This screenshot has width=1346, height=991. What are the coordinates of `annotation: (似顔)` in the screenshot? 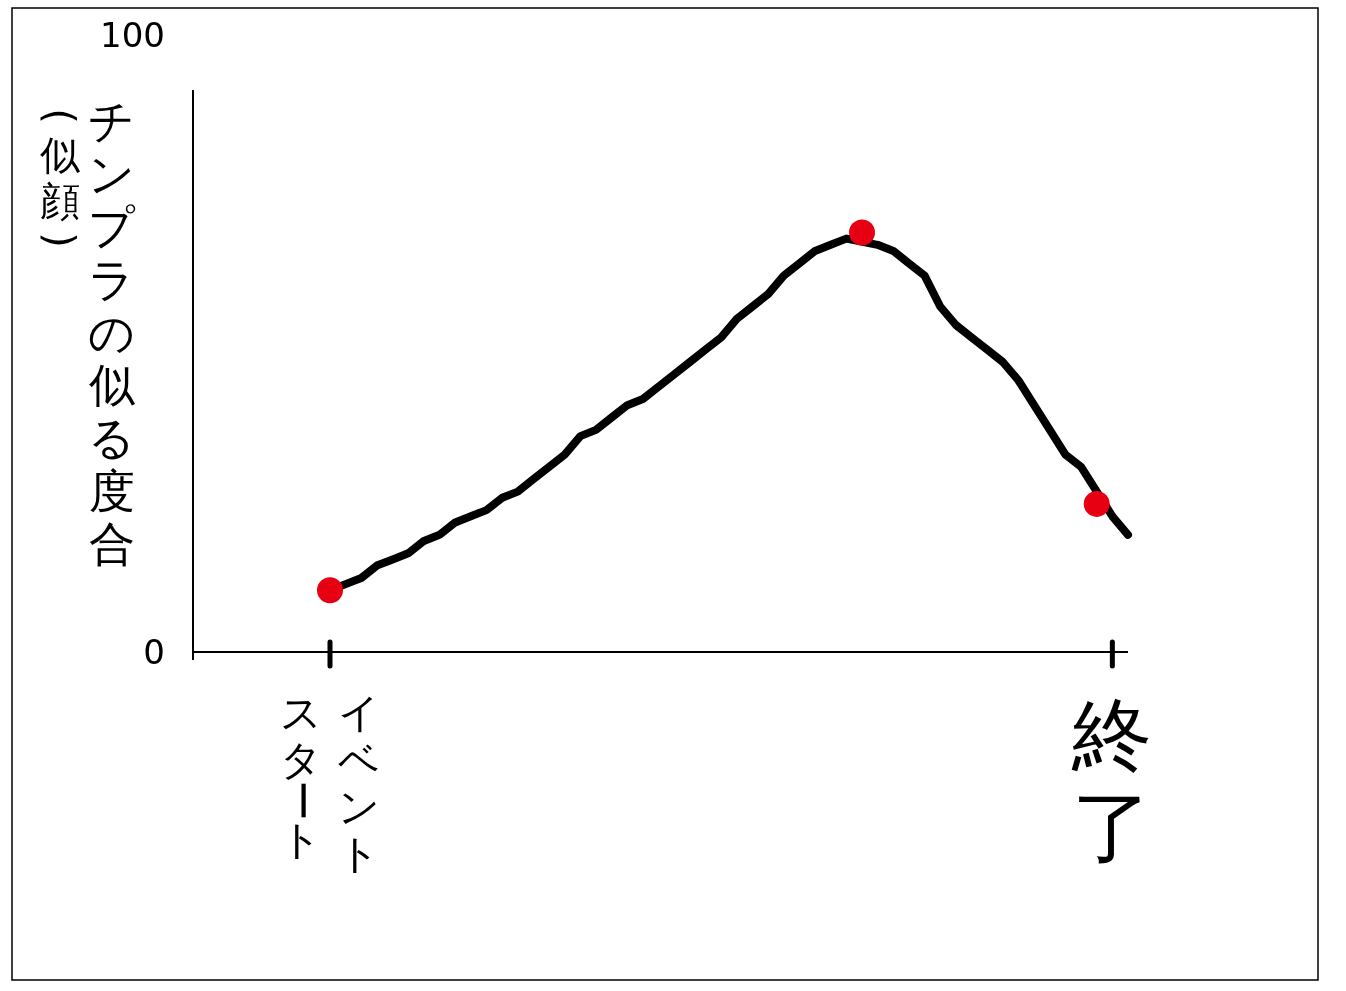 It's located at (60, 178).